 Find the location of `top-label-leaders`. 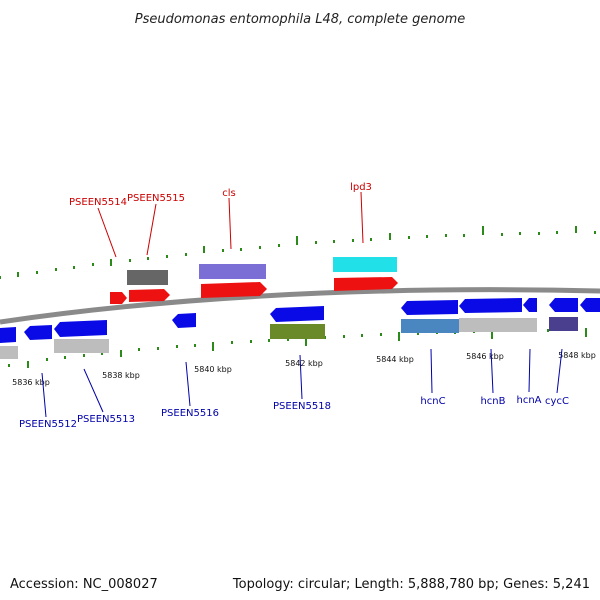

top-label-leaders is located at coordinates (230, 224).